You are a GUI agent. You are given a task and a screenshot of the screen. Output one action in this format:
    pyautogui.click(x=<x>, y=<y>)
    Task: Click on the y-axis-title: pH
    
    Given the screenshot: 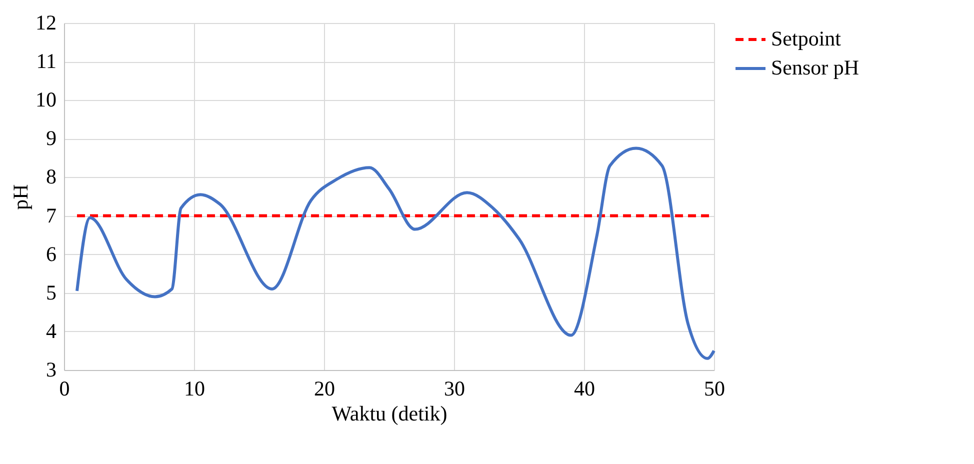 What is the action you would take?
    pyautogui.click(x=20, y=197)
    